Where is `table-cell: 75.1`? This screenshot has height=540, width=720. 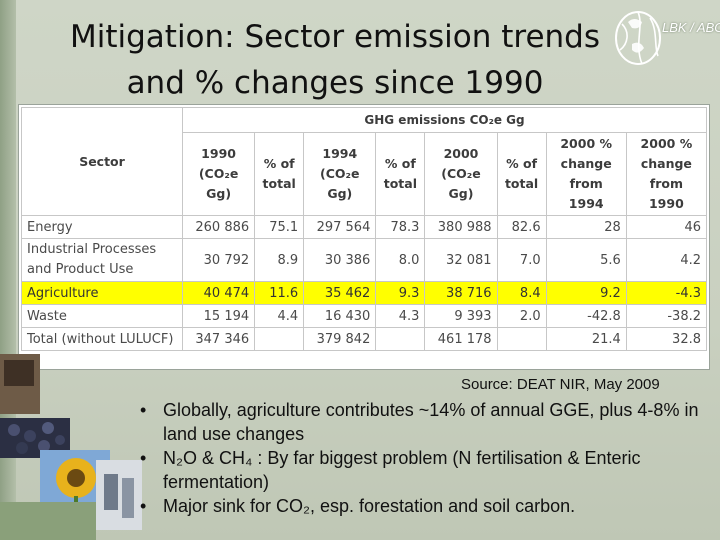
table-cell: 75.1 is located at coordinates (279, 227).